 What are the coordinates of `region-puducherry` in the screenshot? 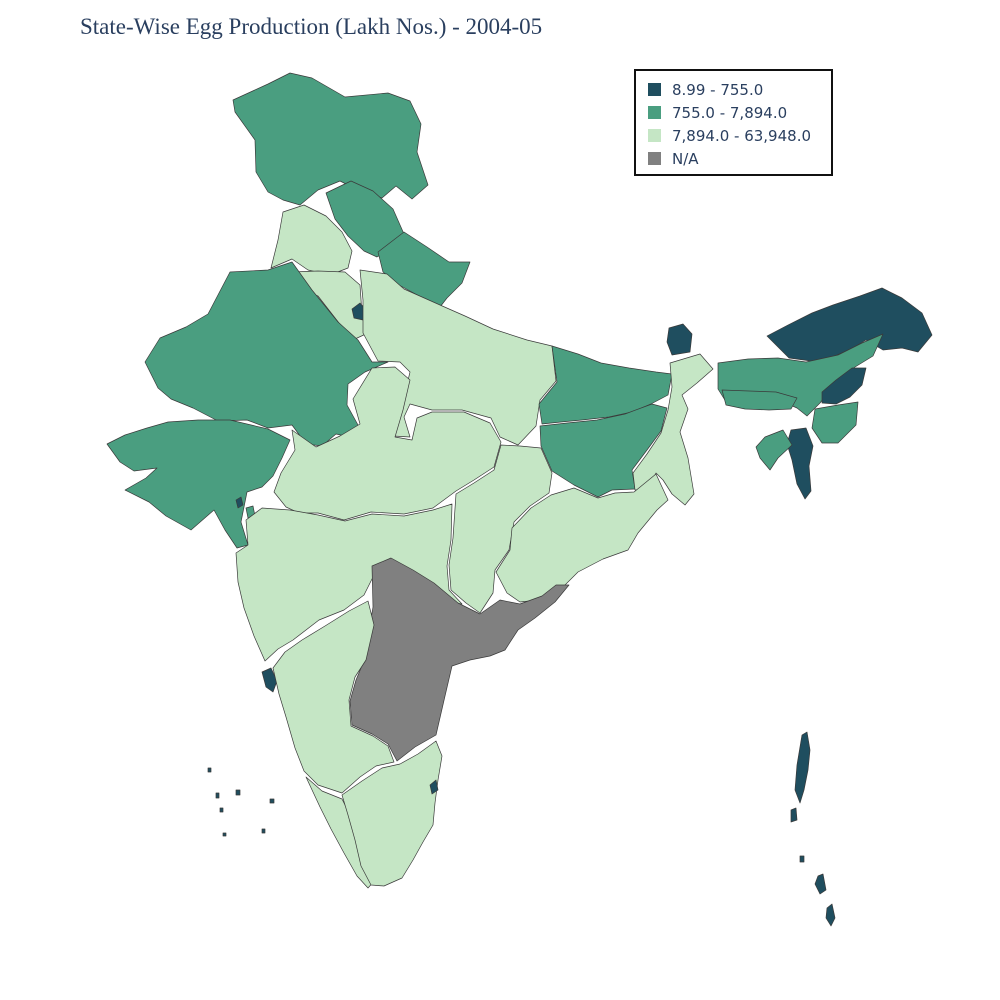 It's located at (434, 787).